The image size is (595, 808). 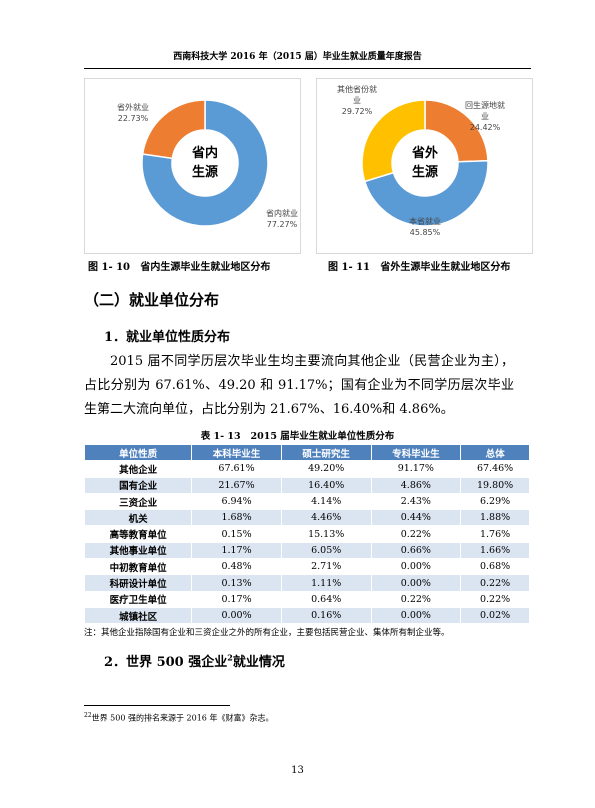 I want to click on slice-label: 省外就业 22.73%, so click(x=133, y=113).